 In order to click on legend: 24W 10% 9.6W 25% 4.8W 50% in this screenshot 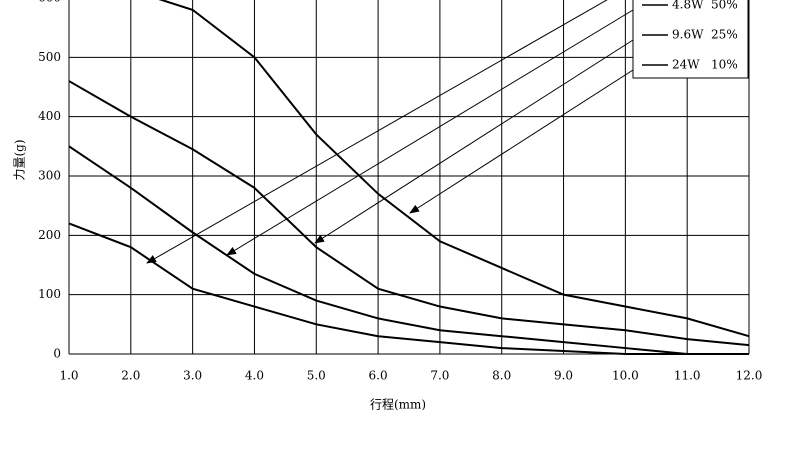, I will do `click(690, 36)`.